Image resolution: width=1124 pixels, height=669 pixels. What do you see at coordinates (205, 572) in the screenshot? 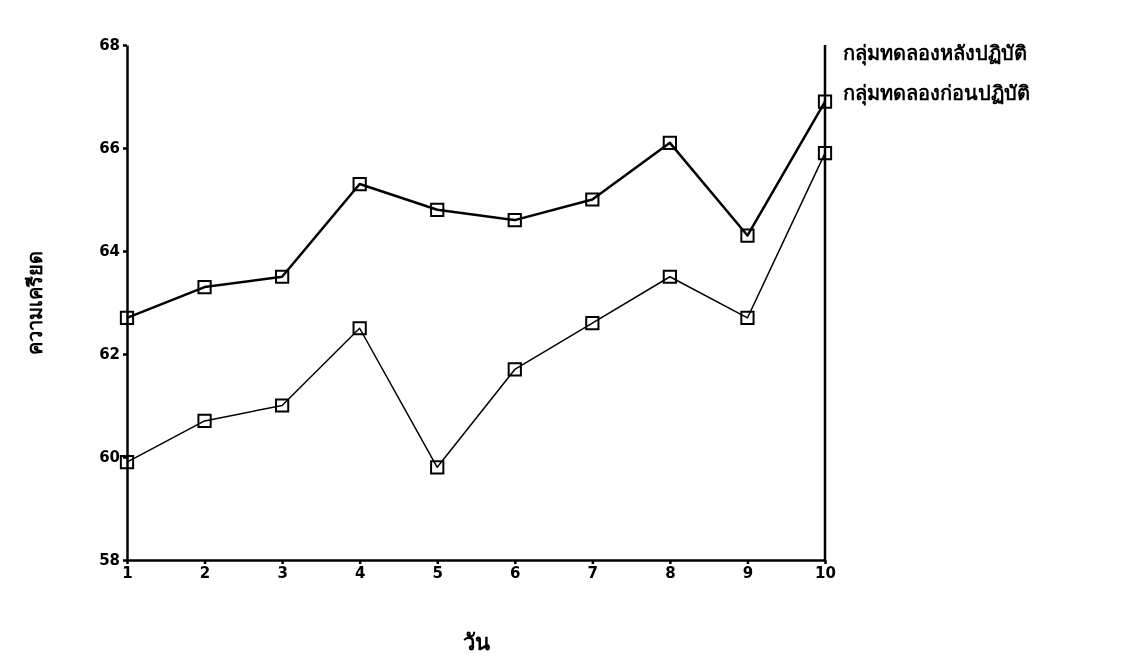
I see `x-tick-label: 2` at bounding box center [205, 572].